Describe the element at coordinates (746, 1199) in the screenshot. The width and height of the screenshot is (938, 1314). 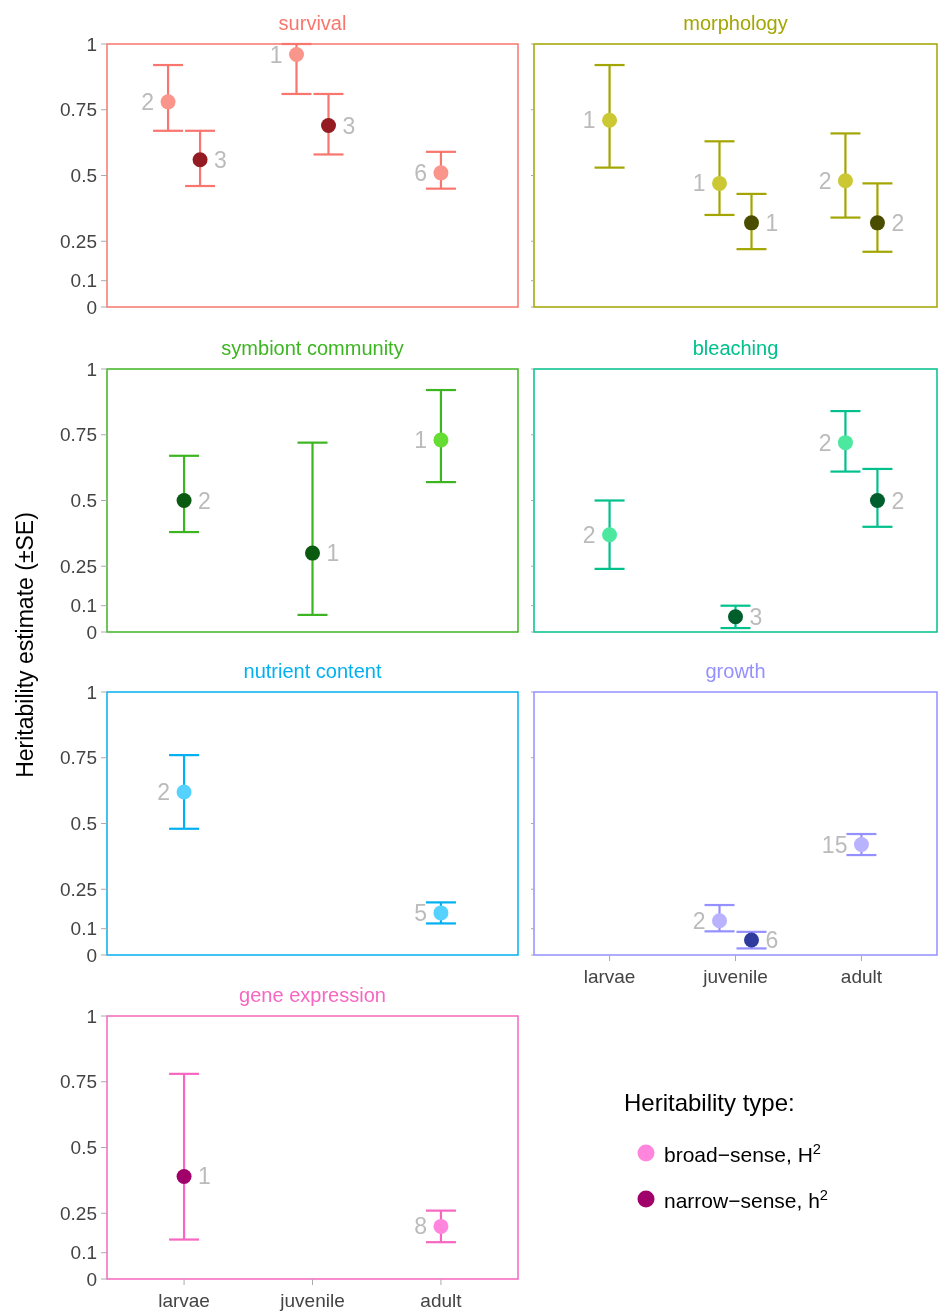
I see `legend-label: narrow−sense, h$^{2}$` at that location.